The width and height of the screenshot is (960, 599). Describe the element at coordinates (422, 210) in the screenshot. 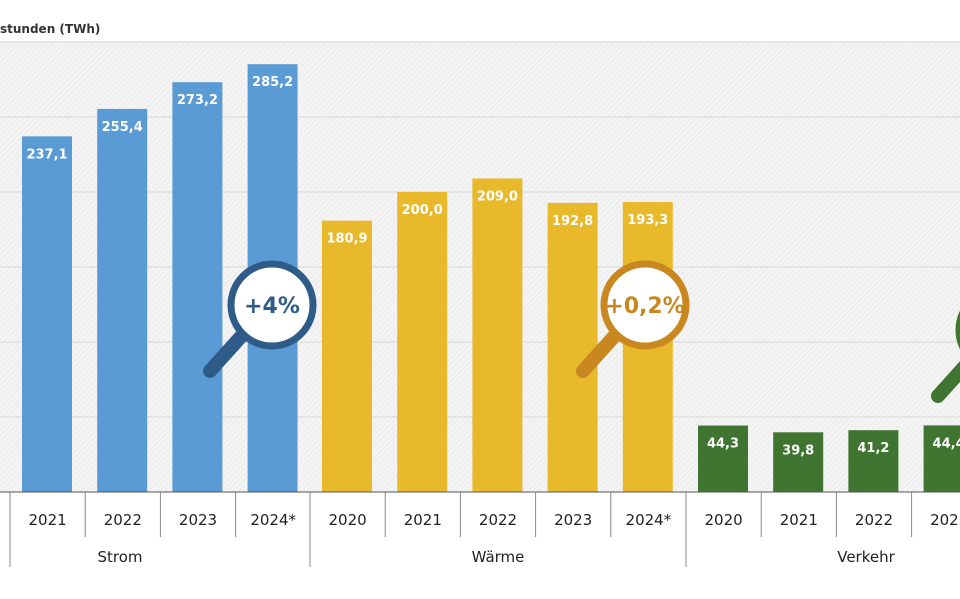

I see `data-label: 200,0` at that location.